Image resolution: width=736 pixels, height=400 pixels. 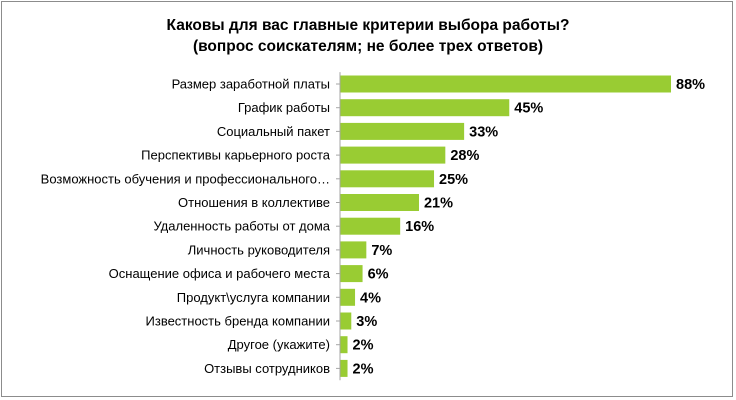 What do you see at coordinates (284, 107) in the screenshot?
I see `category-label: График работы` at bounding box center [284, 107].